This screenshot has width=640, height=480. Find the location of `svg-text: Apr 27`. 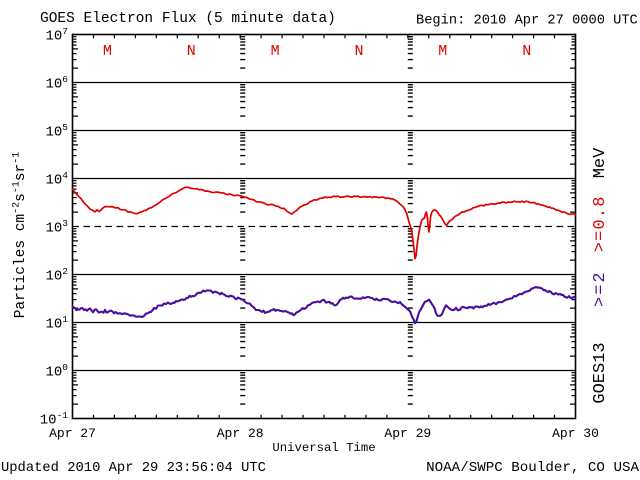

svg-text: Apr 27 is located at coordinates (72, 433).